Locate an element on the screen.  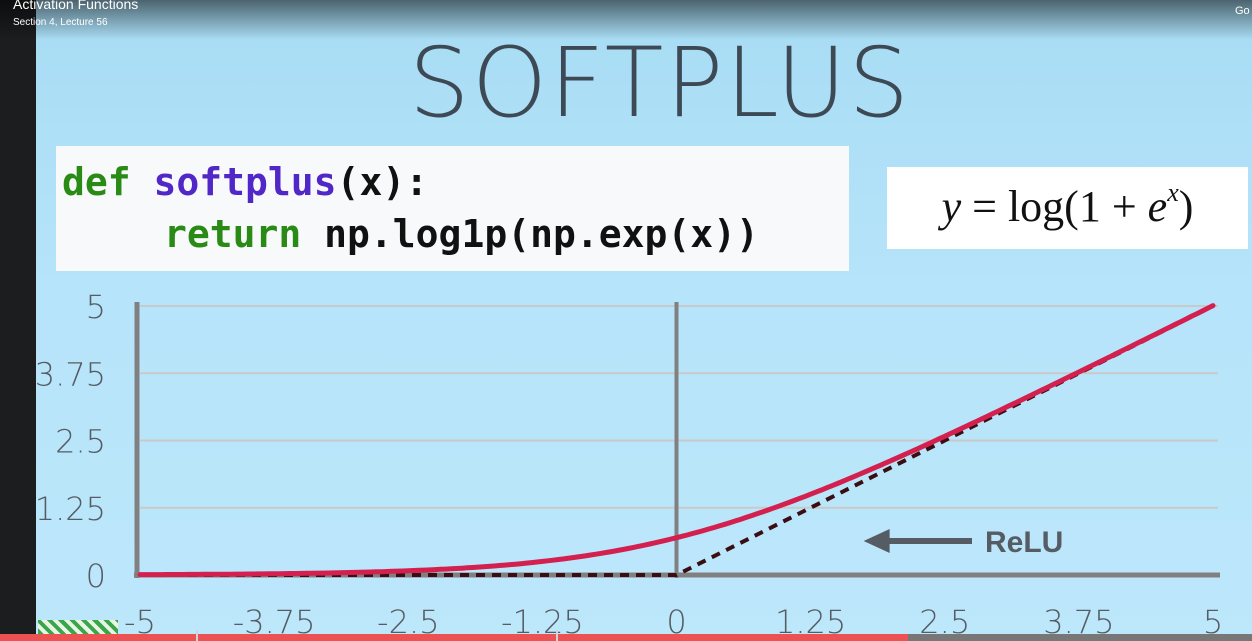
code-keyword-return: return is located at coordinates (233, 234).